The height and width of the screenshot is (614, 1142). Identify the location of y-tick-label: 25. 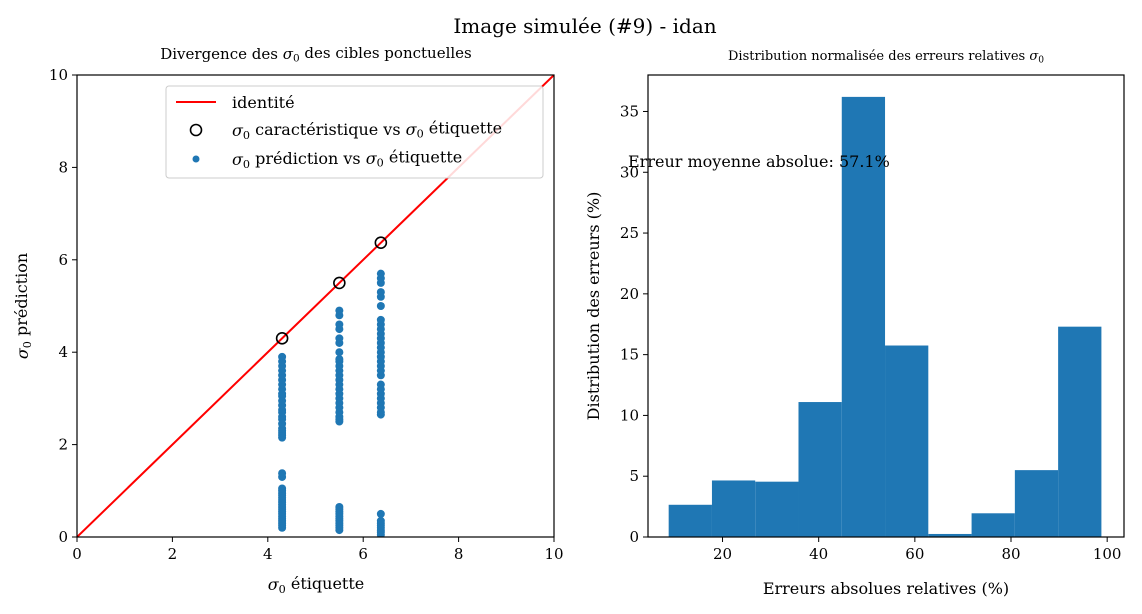
(629, 233).